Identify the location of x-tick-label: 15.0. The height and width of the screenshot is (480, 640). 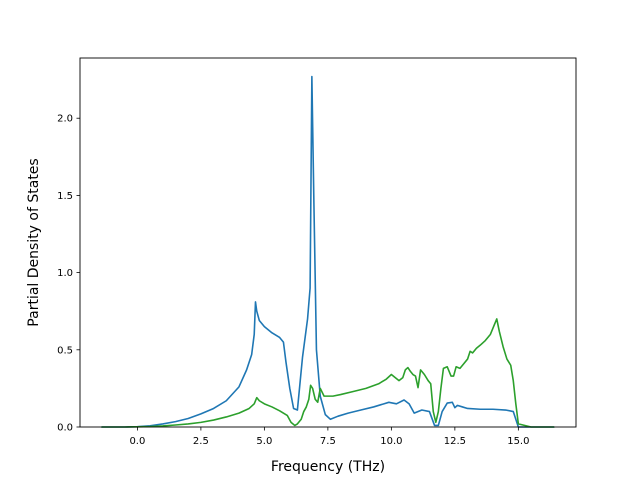
(518, 441).